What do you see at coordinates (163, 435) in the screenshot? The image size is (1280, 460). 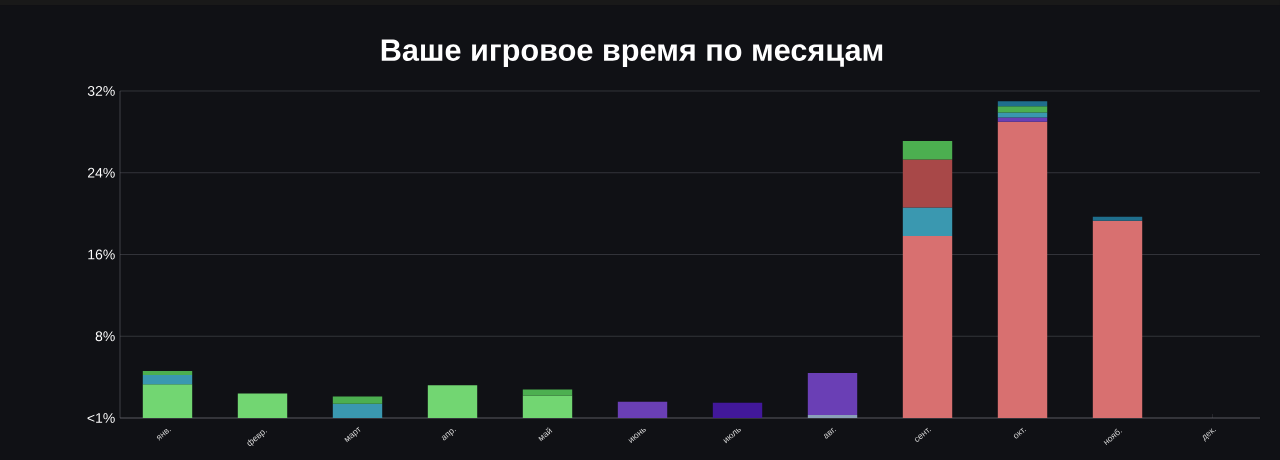 I see `x-tick-label: янв.` at bounding box center [163, 435].